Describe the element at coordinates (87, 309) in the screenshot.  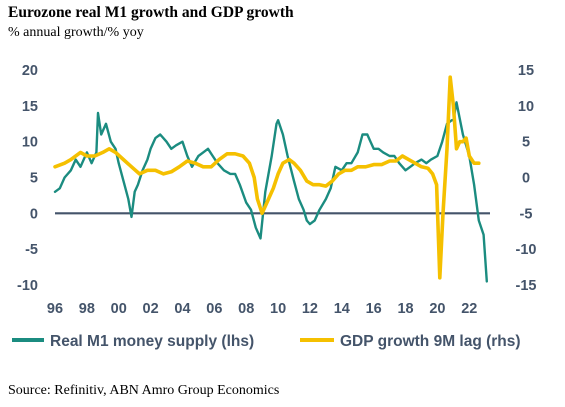
I see `x-tick-label: 98` at that location.